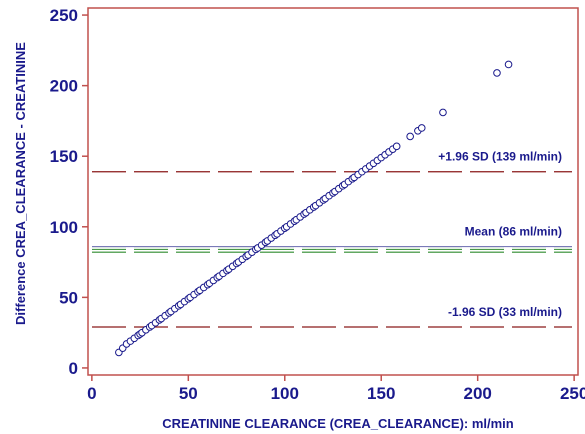 This screenshot has width=585, height=434. I want to click on sd-limit-label: -1.96 SD (33 ml/min), so click(505, 312).